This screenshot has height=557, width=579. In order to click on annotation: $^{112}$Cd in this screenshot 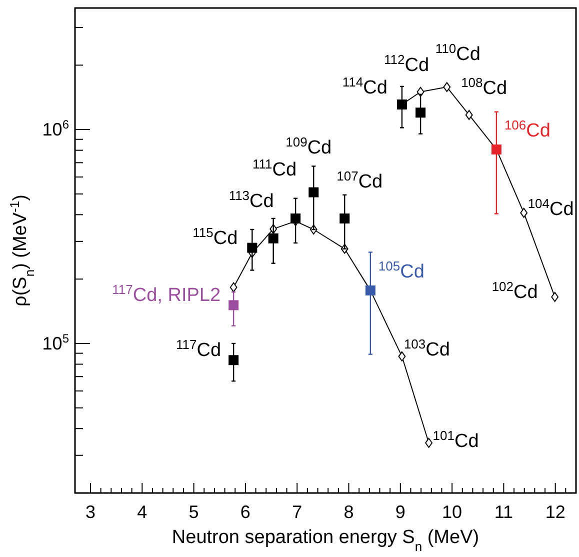, I will do `click(407, 63)`.